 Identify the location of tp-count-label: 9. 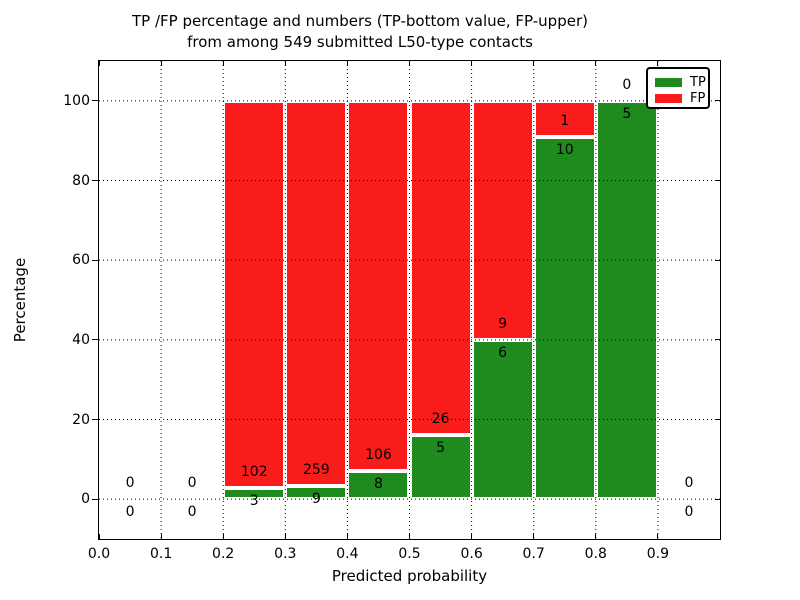
(316, 498).